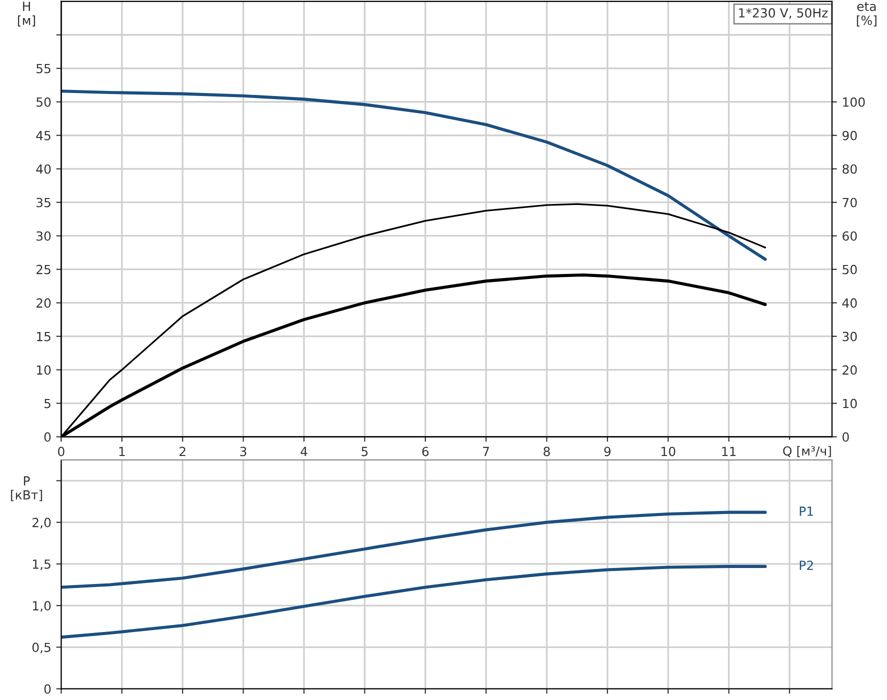 This screenshot has height=700, width=887. Describe the element at coordinates (43, 370) in the screenshot. I see `y-tick-label: 10` at that location.